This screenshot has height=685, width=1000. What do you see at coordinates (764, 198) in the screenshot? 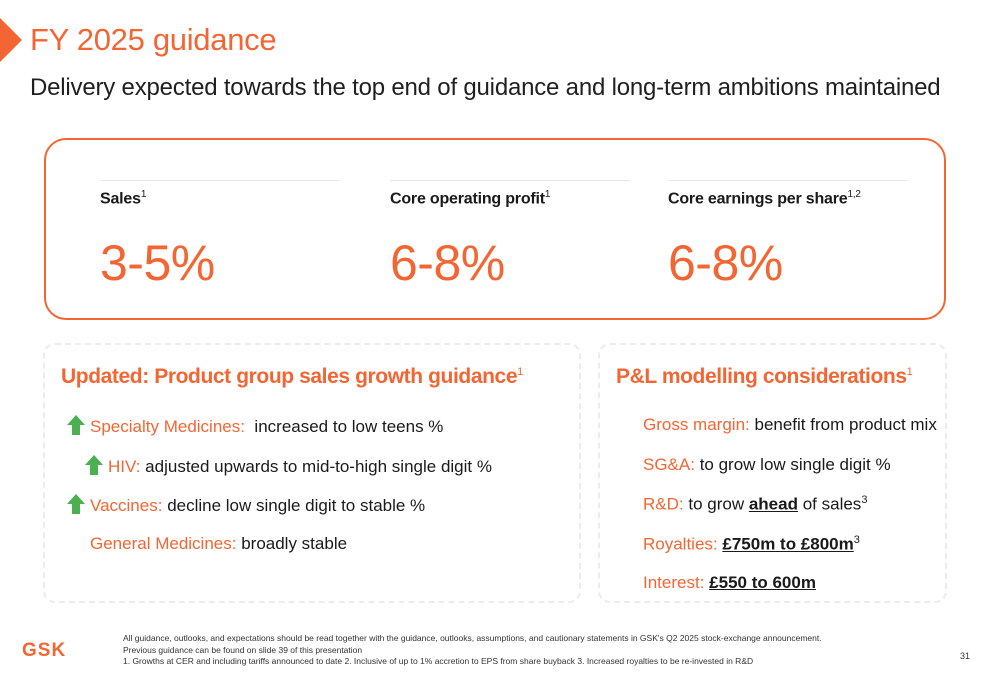
I see `metric-label: Core earnings per share1,2` at bounding box center [764, 198].